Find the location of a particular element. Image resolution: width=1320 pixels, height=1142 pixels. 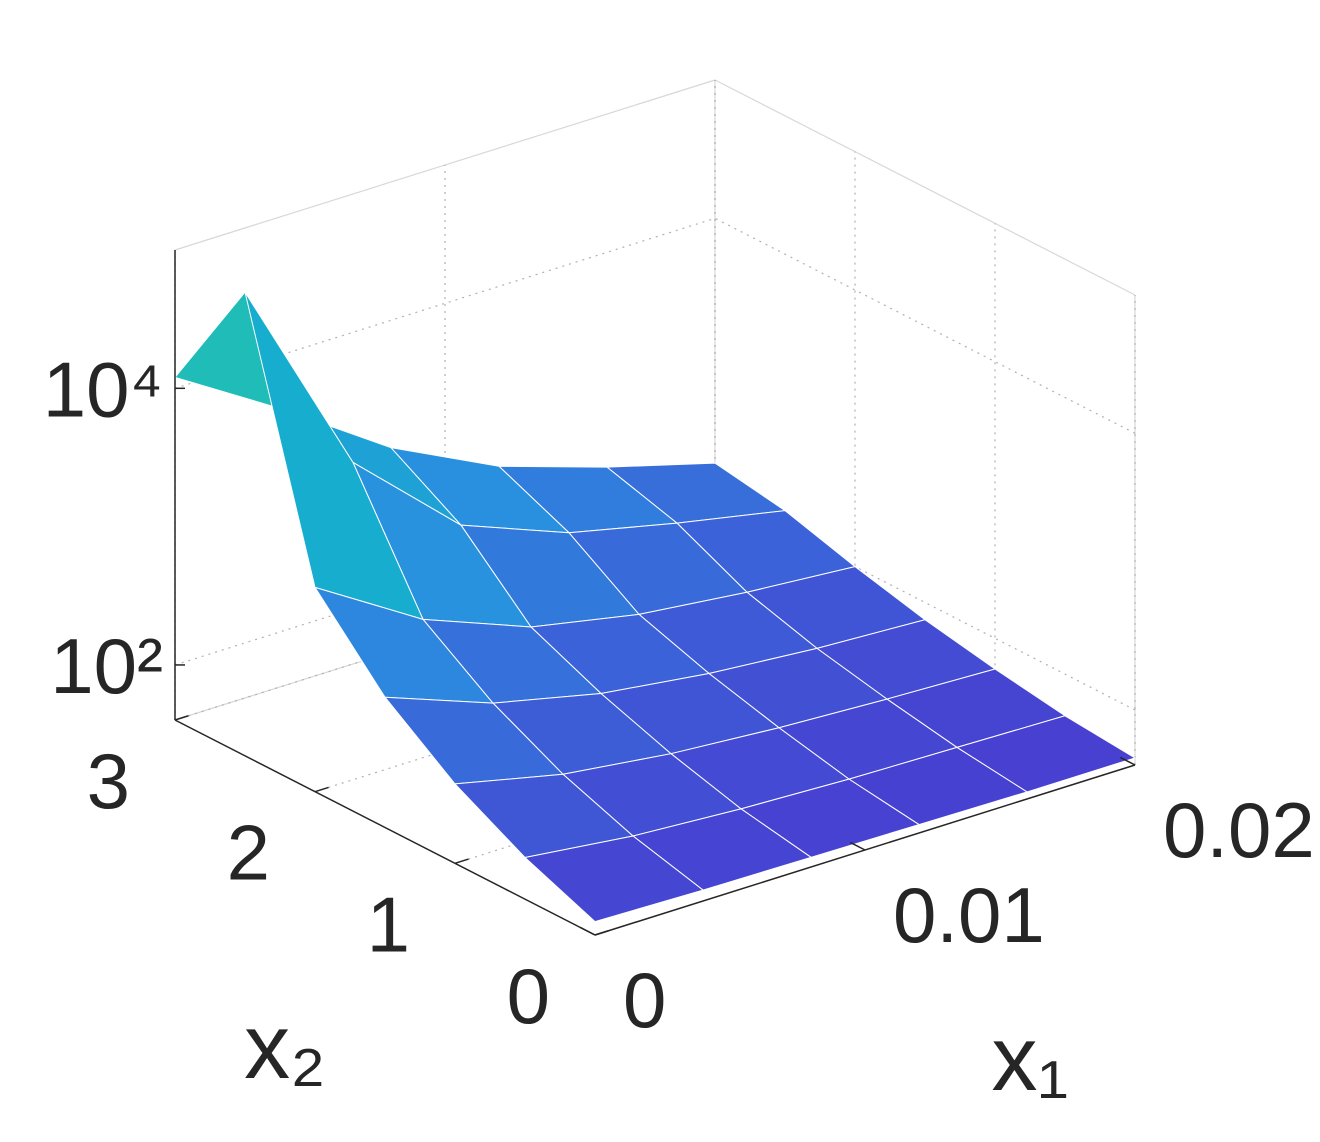

x1-tick-label: 0.02 is located at coordinates (1239, 830).